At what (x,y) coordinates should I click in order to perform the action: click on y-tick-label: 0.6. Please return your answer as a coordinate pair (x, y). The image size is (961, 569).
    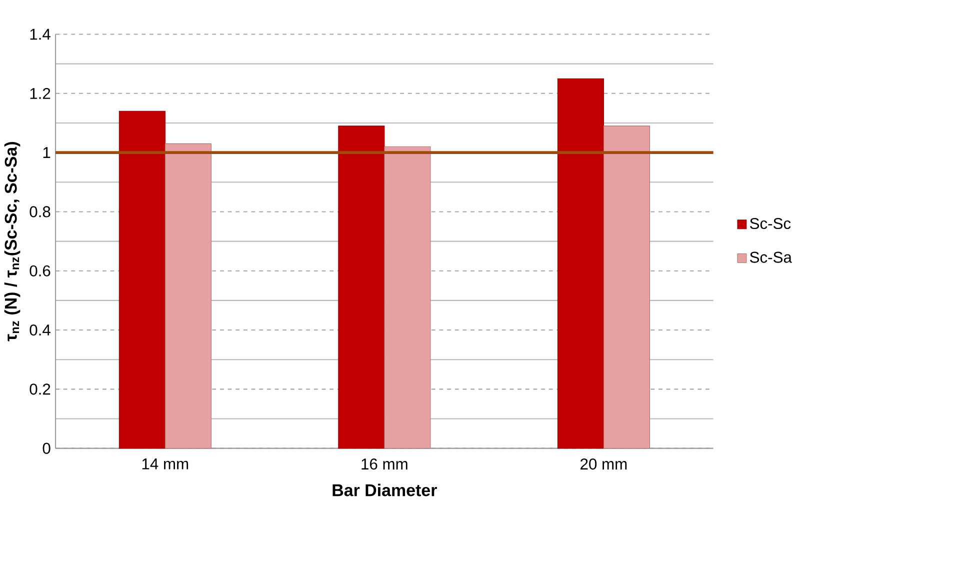
    Looking at the image, I should click on (40, 271).